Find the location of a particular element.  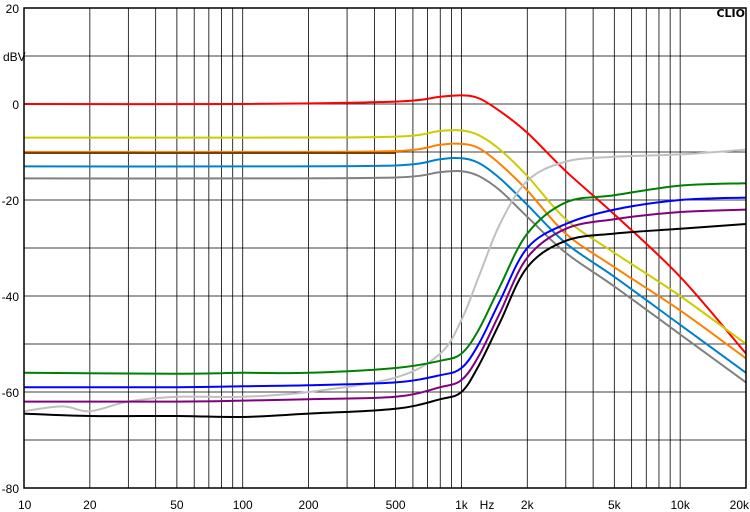

x-axis-label: Hz is located at coordinates (487, 505).